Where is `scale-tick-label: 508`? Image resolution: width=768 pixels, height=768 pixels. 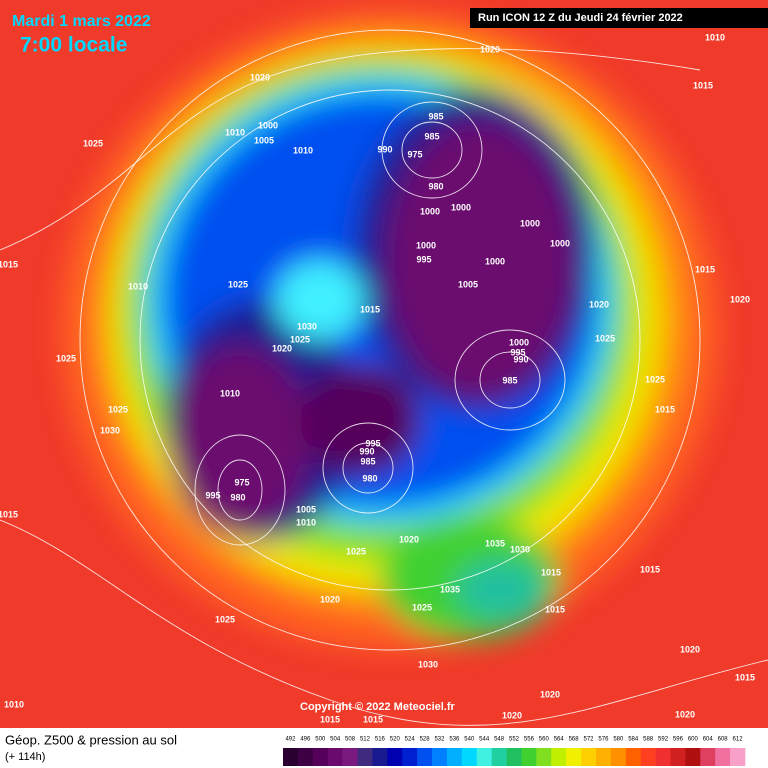 scale-tick-label: 508 is located at coordinates (350, 740).